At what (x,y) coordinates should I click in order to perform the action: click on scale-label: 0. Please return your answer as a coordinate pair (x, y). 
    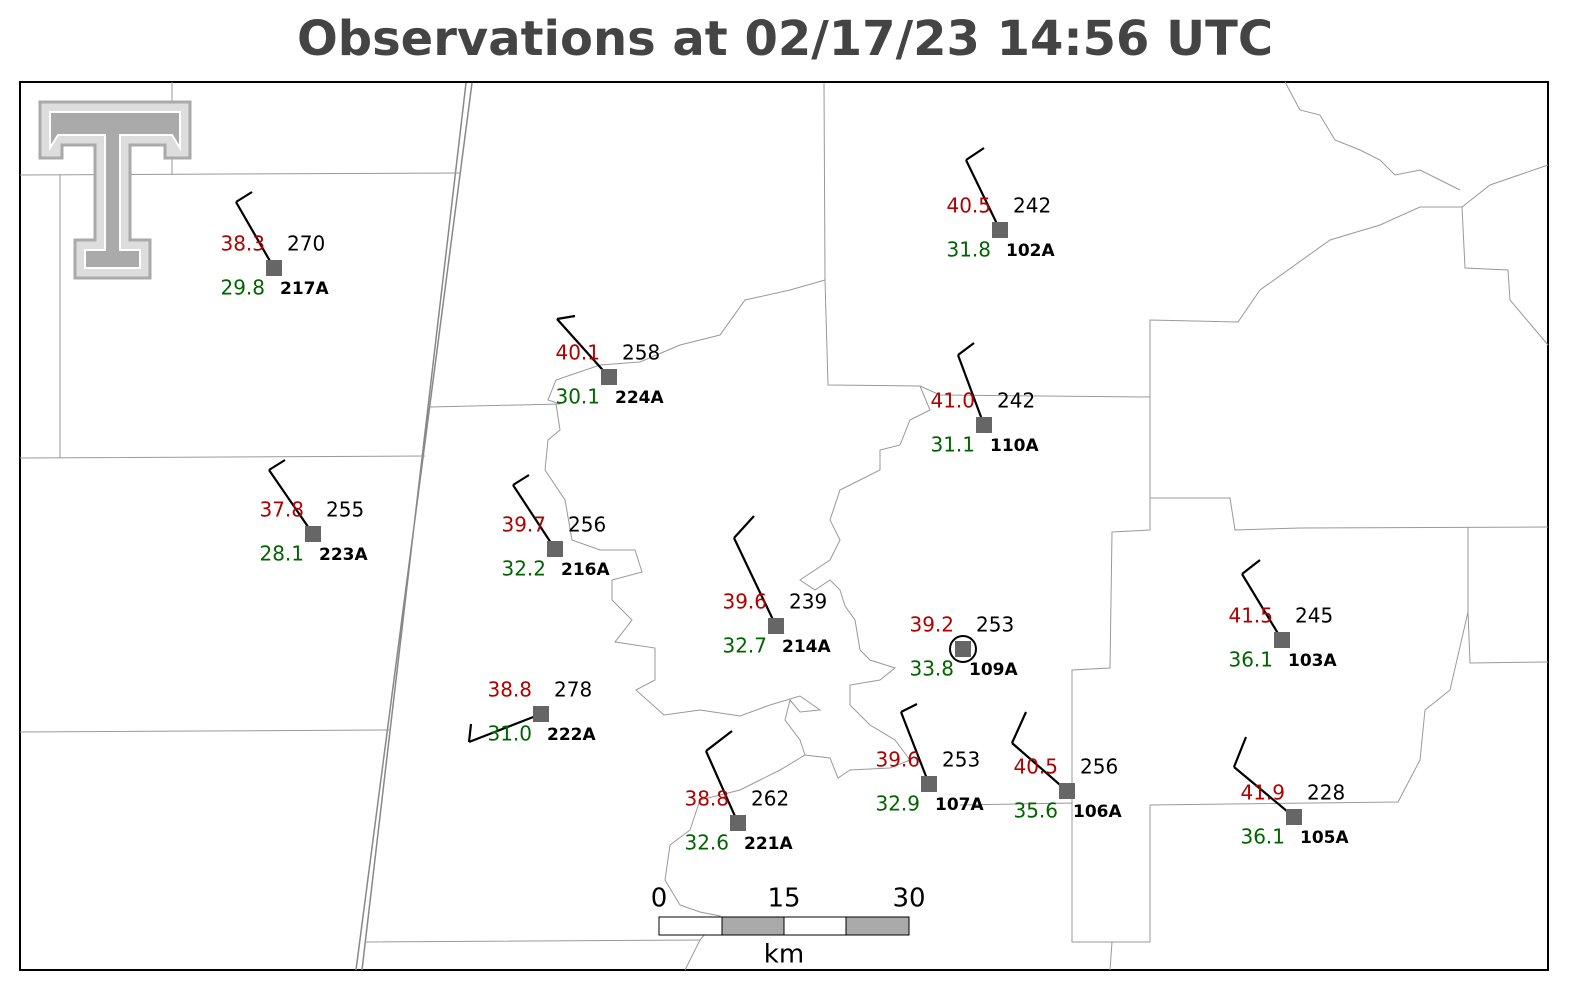
    Looking at the image, I should click on (659, 899).